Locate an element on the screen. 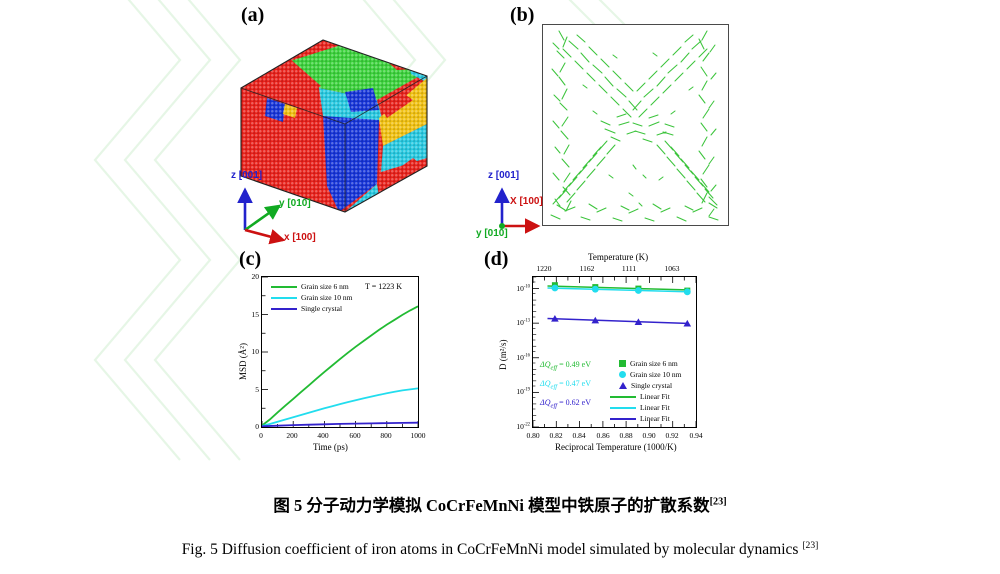  panel-c-svg is located at coordinates (340, 352).